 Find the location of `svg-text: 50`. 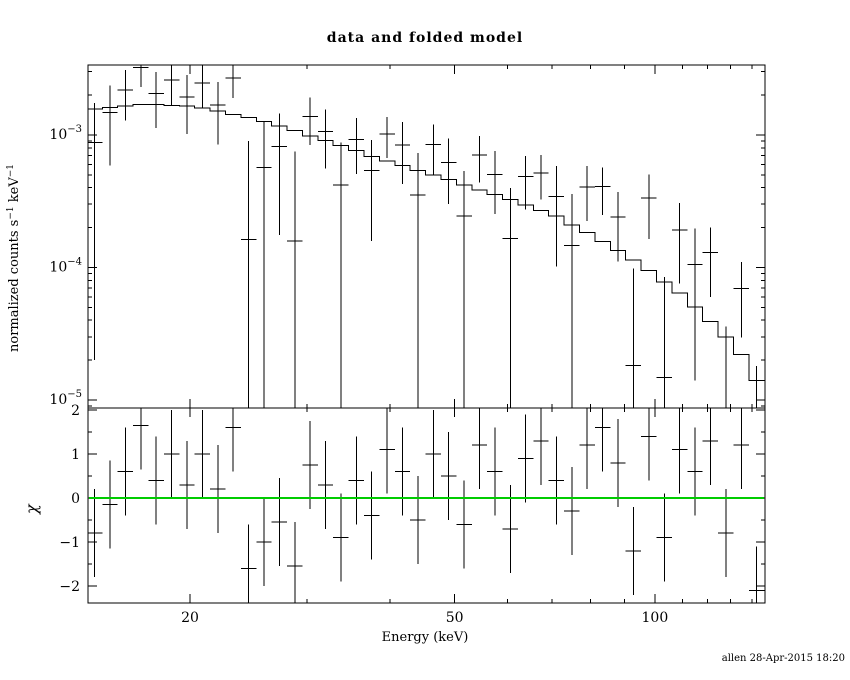

svg-text: 50 is located at coordinates (455, 618).